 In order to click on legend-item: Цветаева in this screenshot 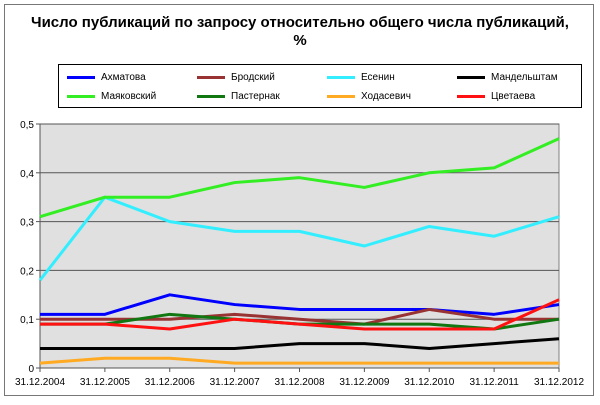, I will do `click(496, 96)`.